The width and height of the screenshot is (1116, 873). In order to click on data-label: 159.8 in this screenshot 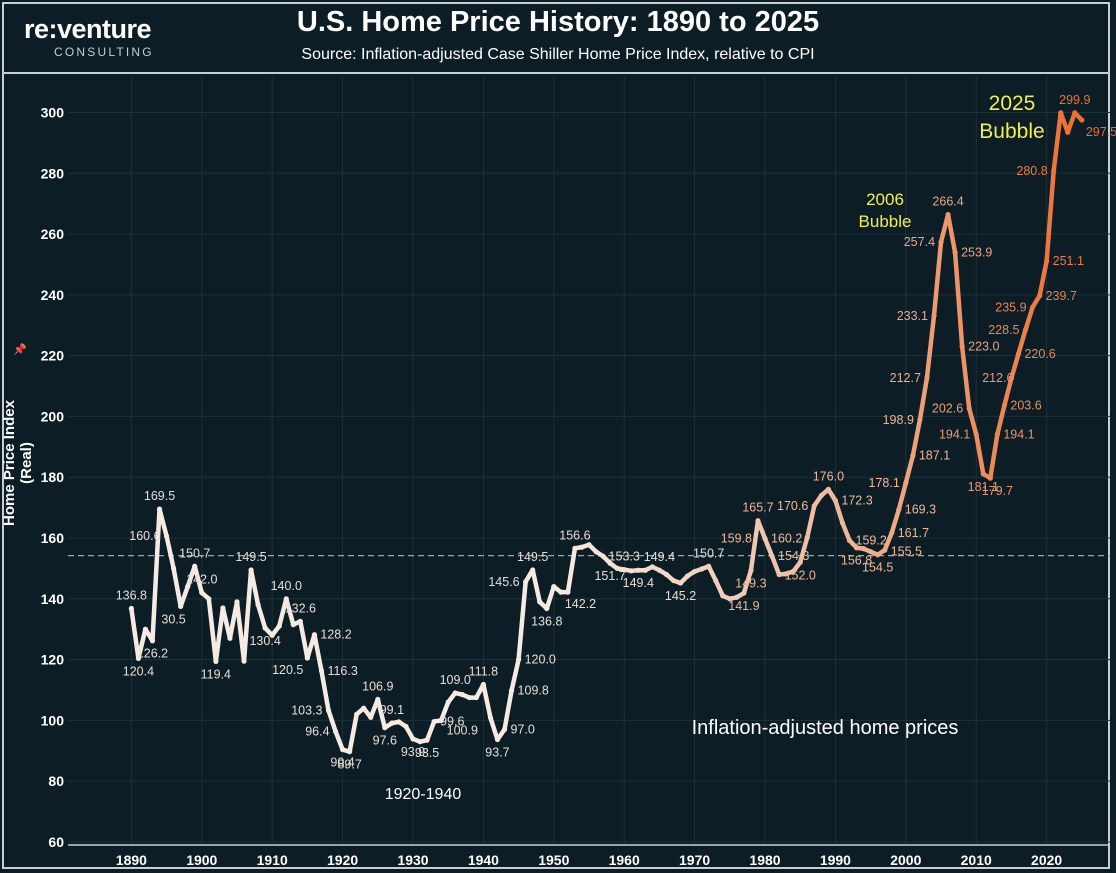, I will do `click(736, 539)`.